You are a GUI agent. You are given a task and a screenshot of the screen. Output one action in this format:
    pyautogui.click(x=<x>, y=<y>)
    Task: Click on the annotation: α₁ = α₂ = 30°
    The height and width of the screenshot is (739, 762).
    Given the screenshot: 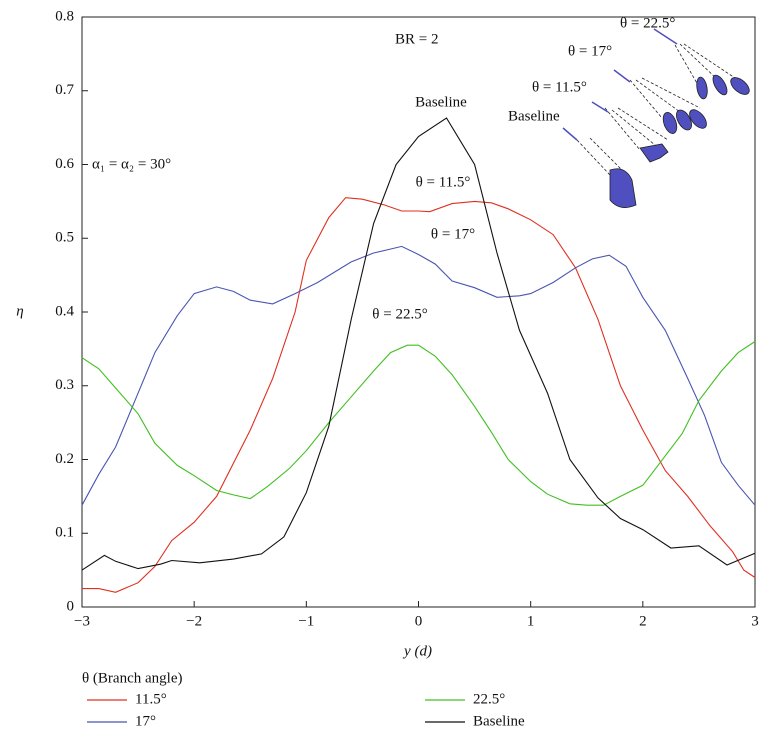 What is the action you would take?
    pyautogui.click(x=131, y=164)
    